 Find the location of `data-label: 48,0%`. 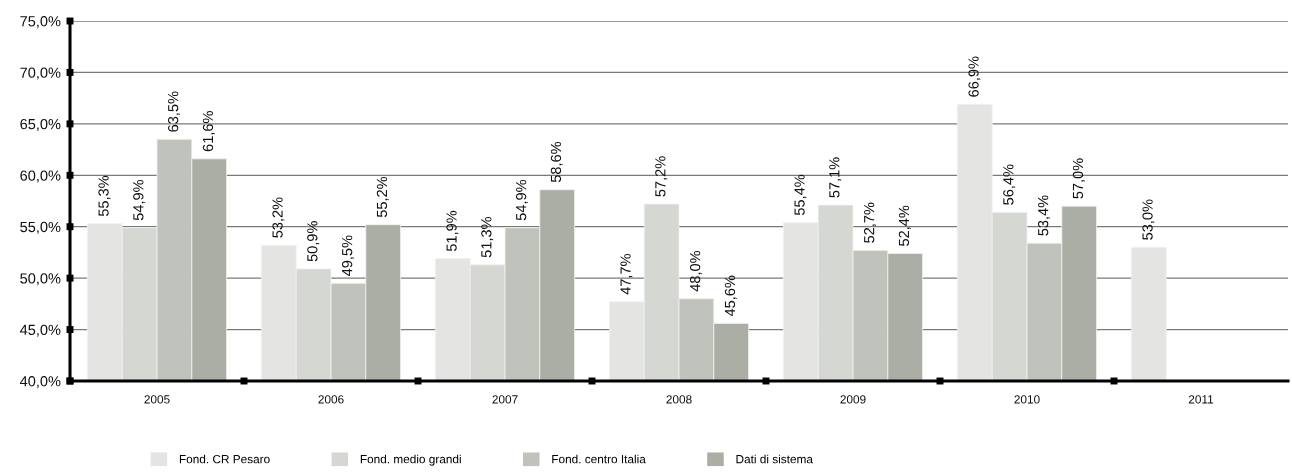

data-label: 48,0% is located at coordinates (696, 271).